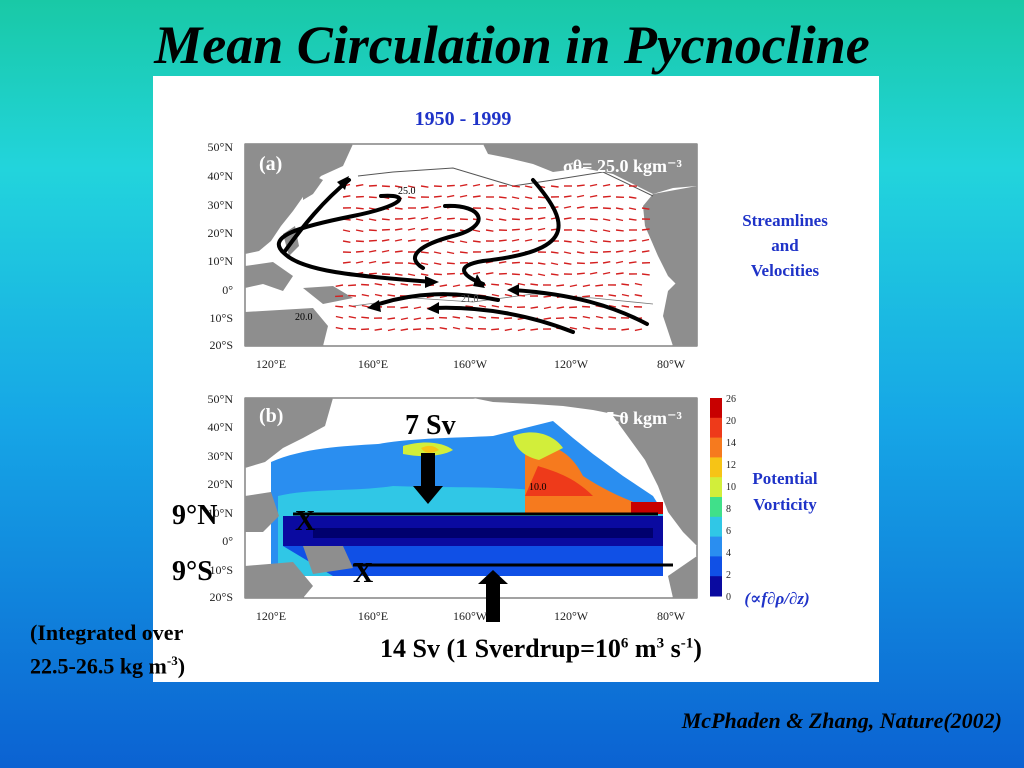 The width and height of the screenshot is (1024, 768). I want to click on colorbar-tick: 8, so click(728, 509).